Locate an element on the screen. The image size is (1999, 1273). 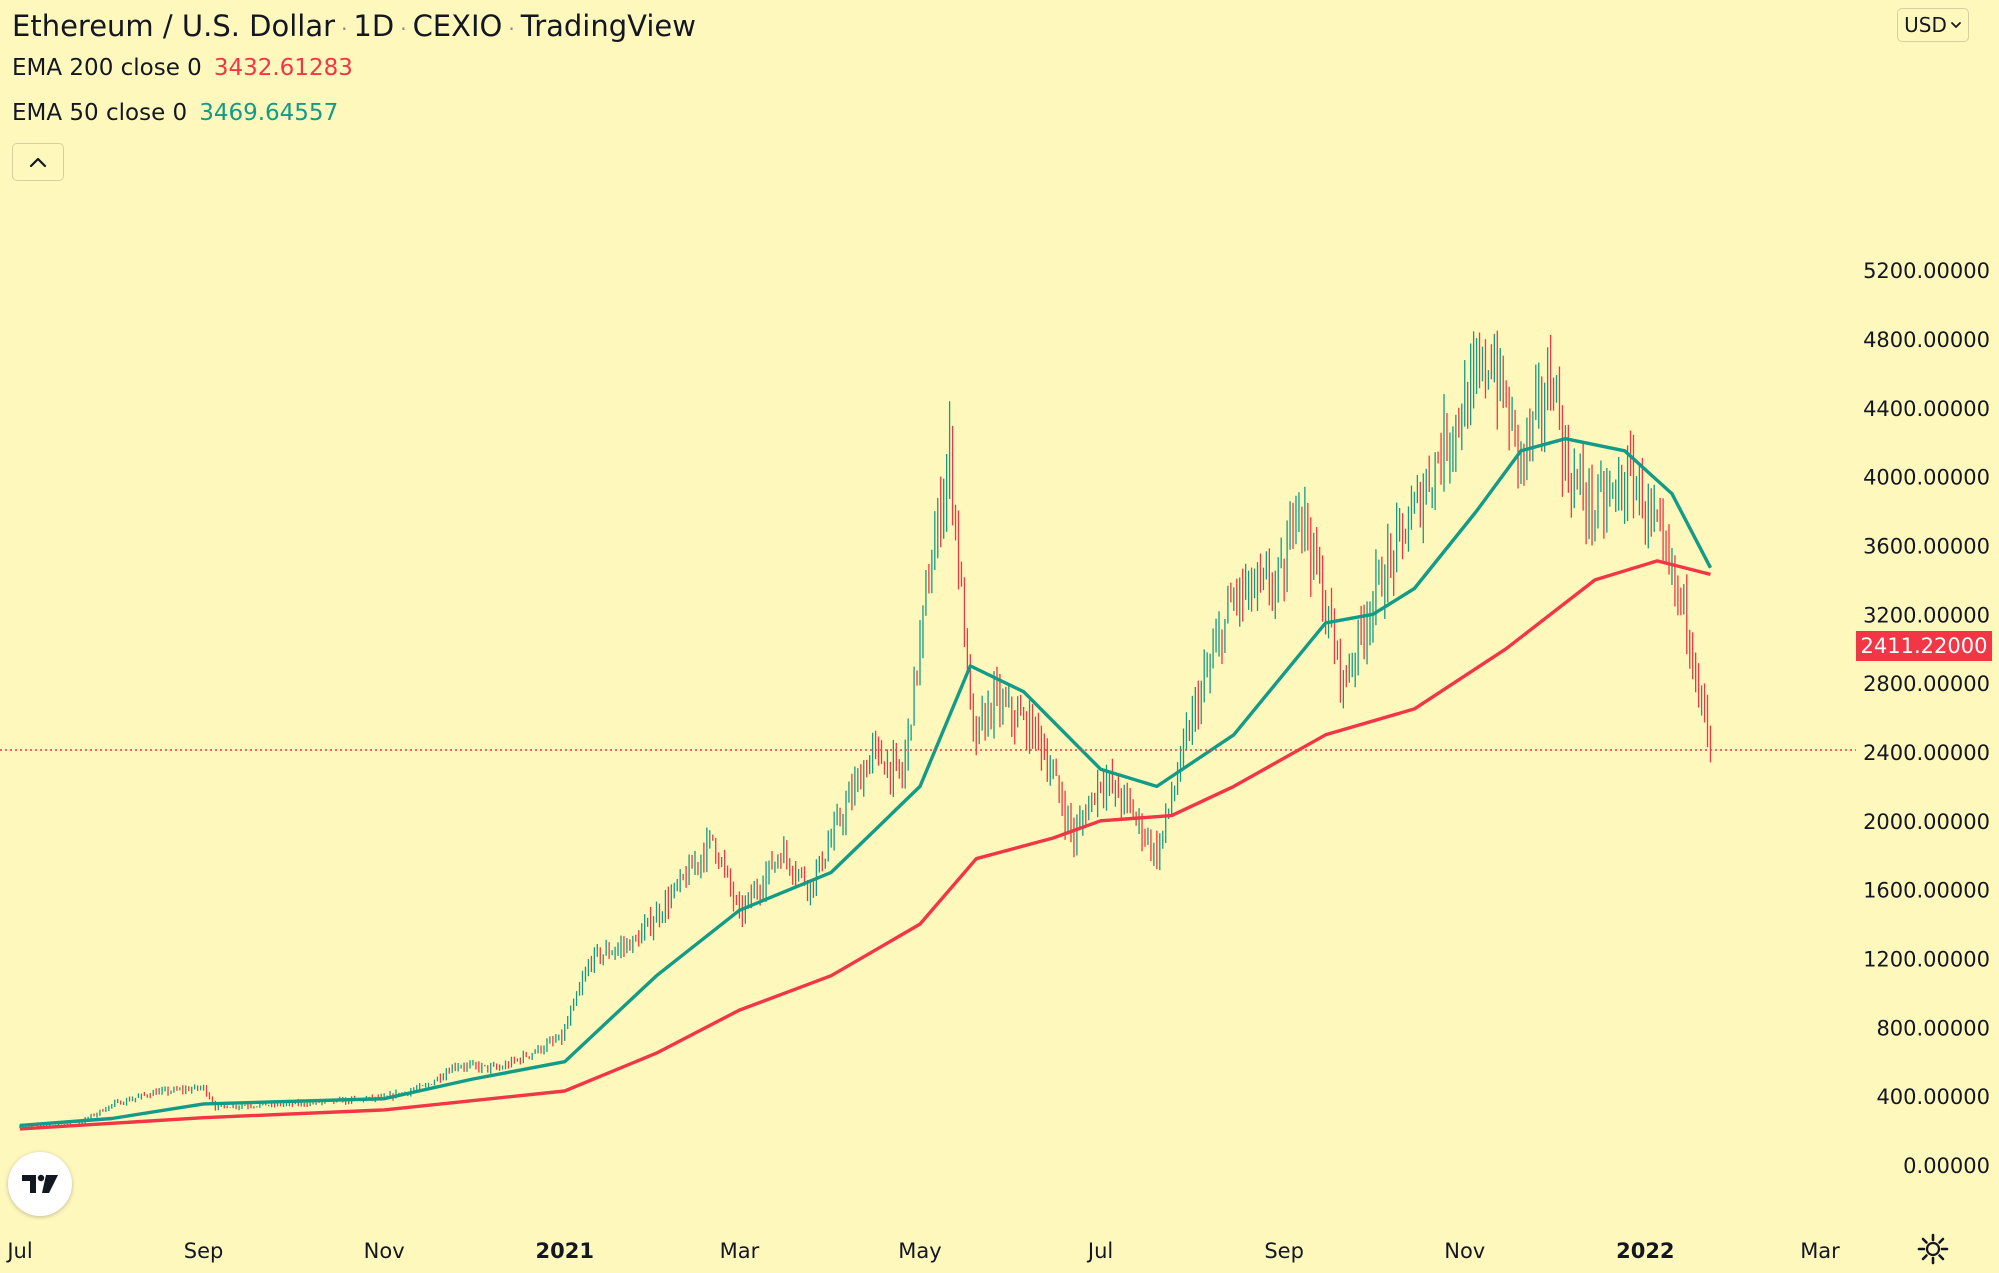
time-tick-label: Jul is located at coordinates (1099, 1251).